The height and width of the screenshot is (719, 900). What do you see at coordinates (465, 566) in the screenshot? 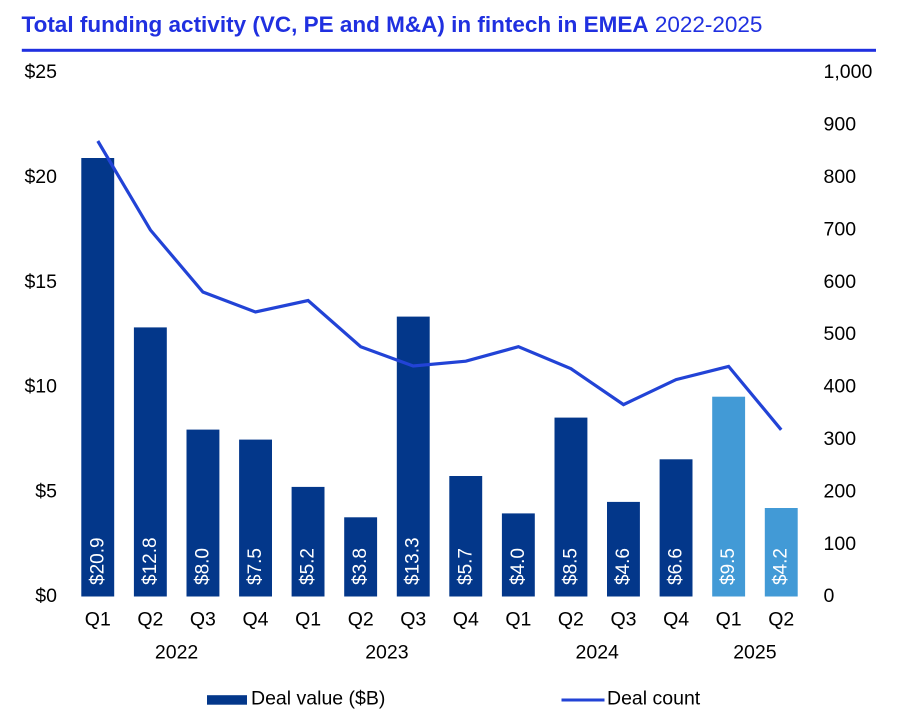
I see `svg-text: $5.7` at bounding box center [465, 566].